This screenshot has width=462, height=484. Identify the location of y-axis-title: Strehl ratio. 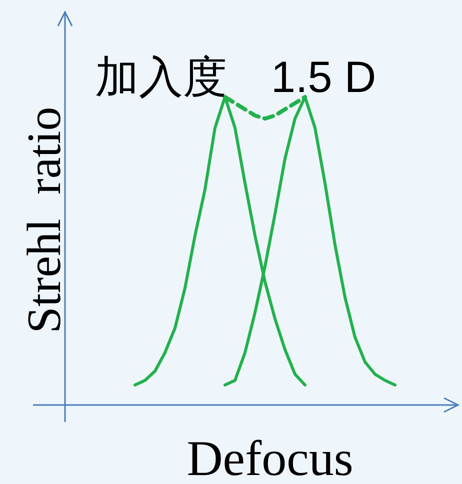
(44, 220).